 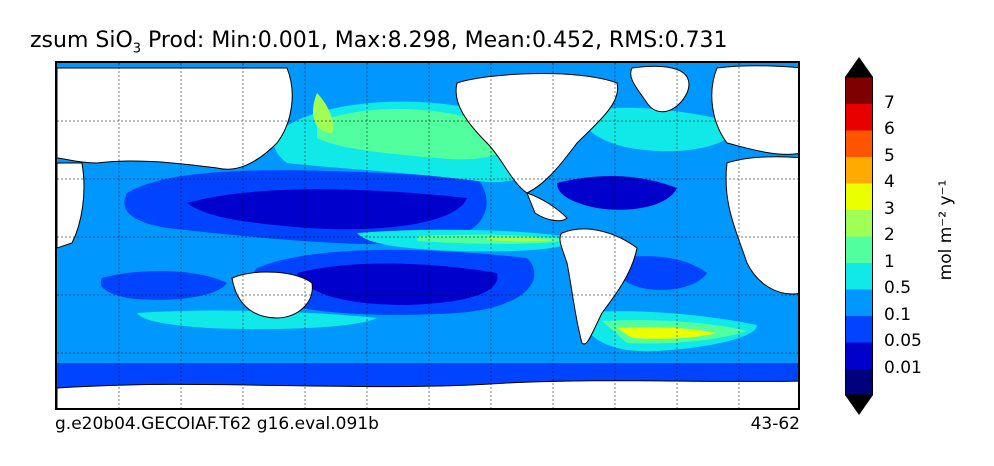 I want to click on colorbar-tick-label: 2, so click(x=889, y=235).